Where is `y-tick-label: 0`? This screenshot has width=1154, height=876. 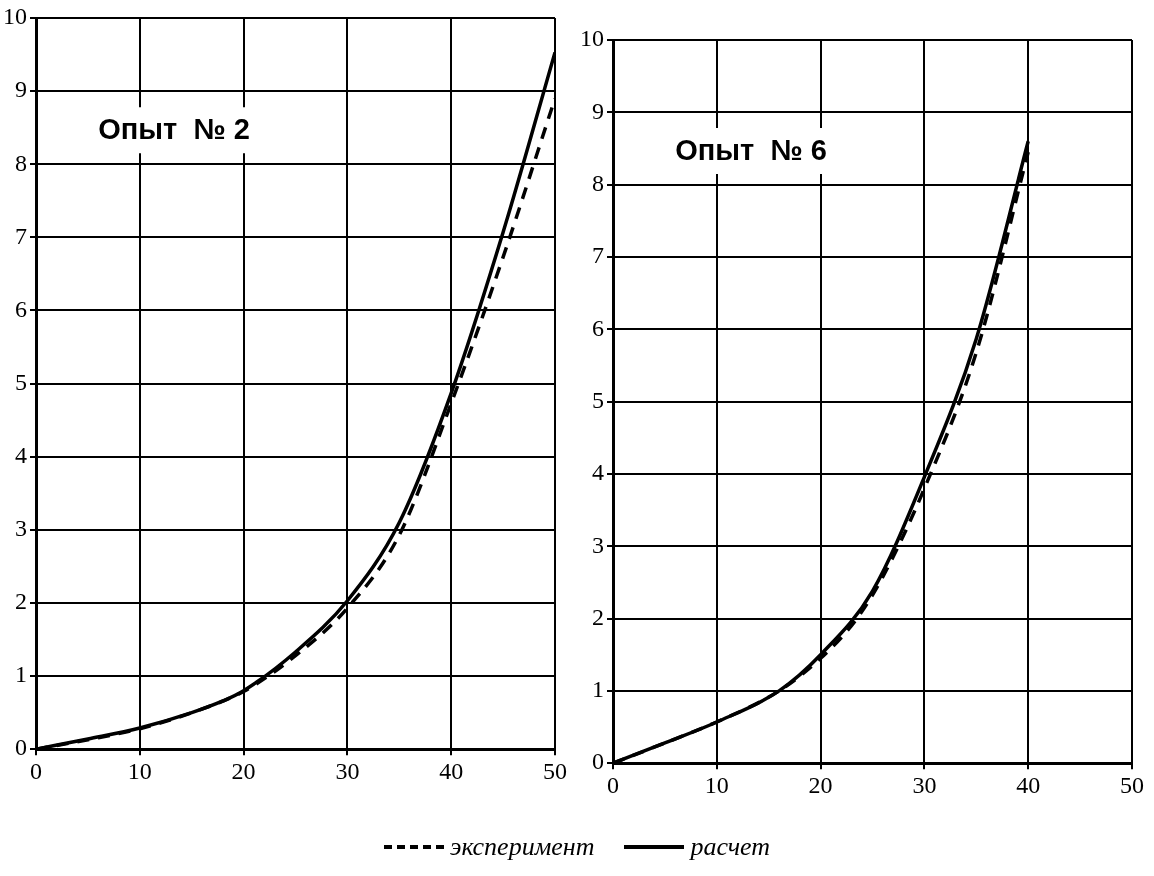 y-tick-label: 0 is located at coordinates (21, 747).